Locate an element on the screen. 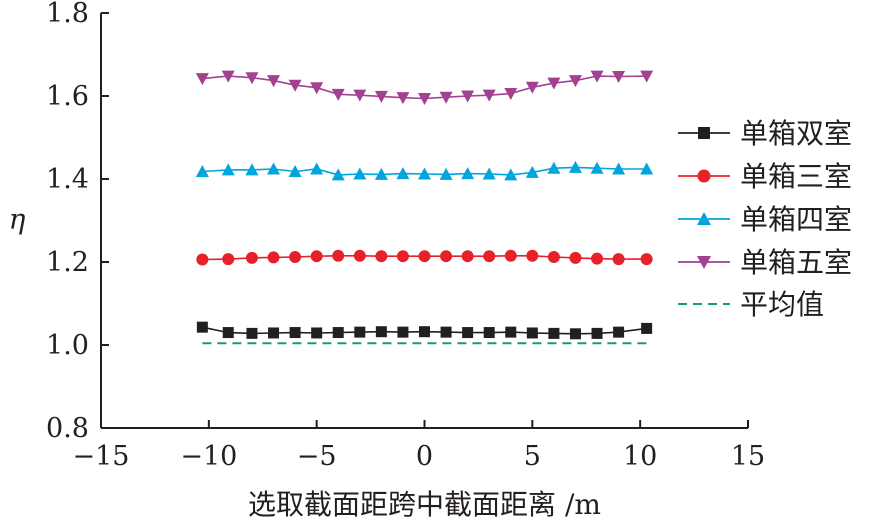 This screenshot has height=529, width=888. y-tick-label: 1.6 is located at coordinates (67, 96).